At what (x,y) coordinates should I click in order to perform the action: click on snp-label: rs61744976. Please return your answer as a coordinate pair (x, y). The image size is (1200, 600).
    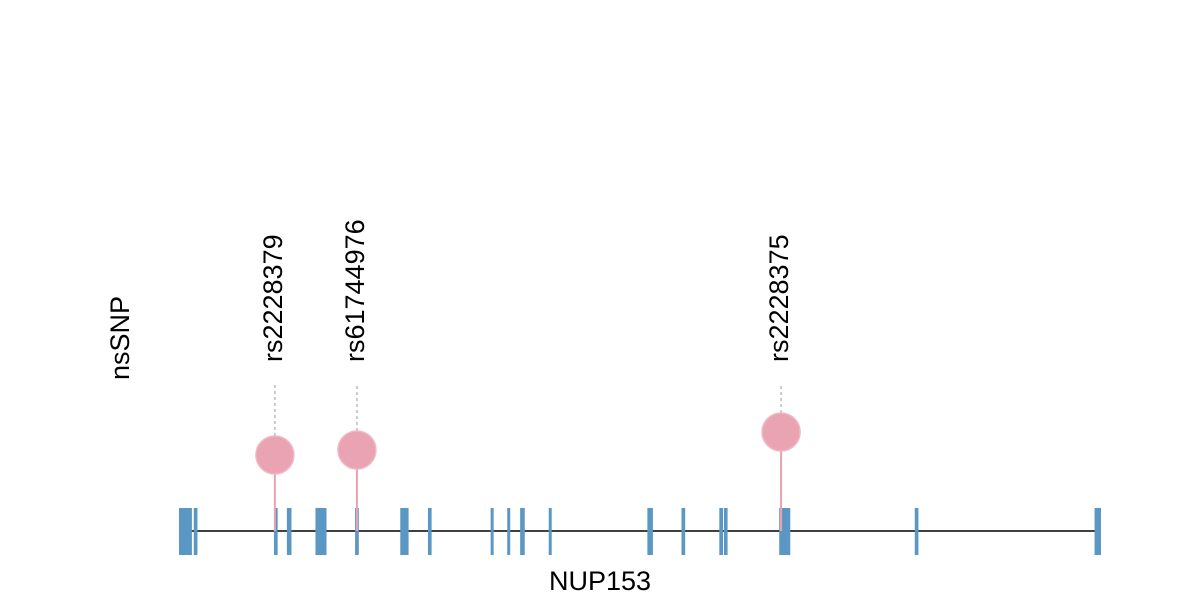
    Looking at the image, I should click on (355, 290).